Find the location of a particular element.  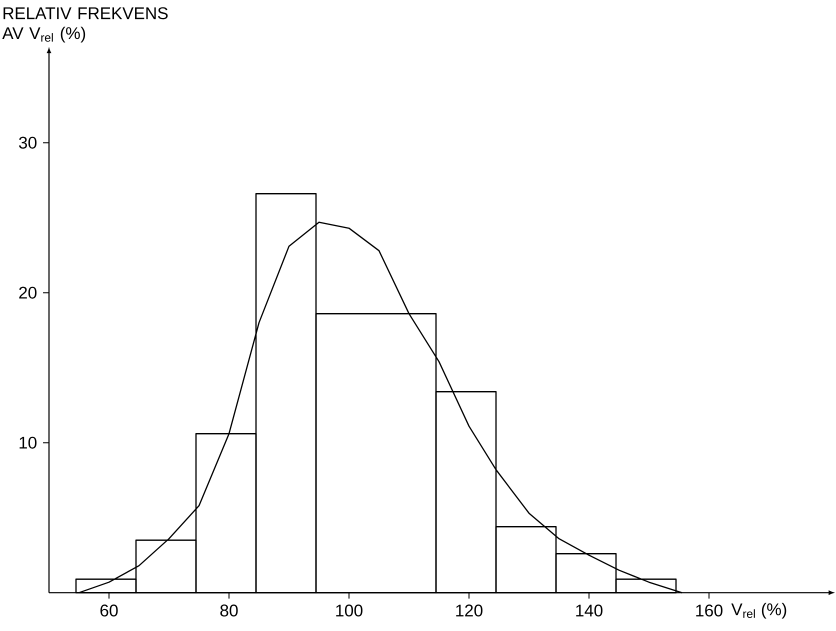

x-tick-label: 100 is located at coordinates (349, 610).